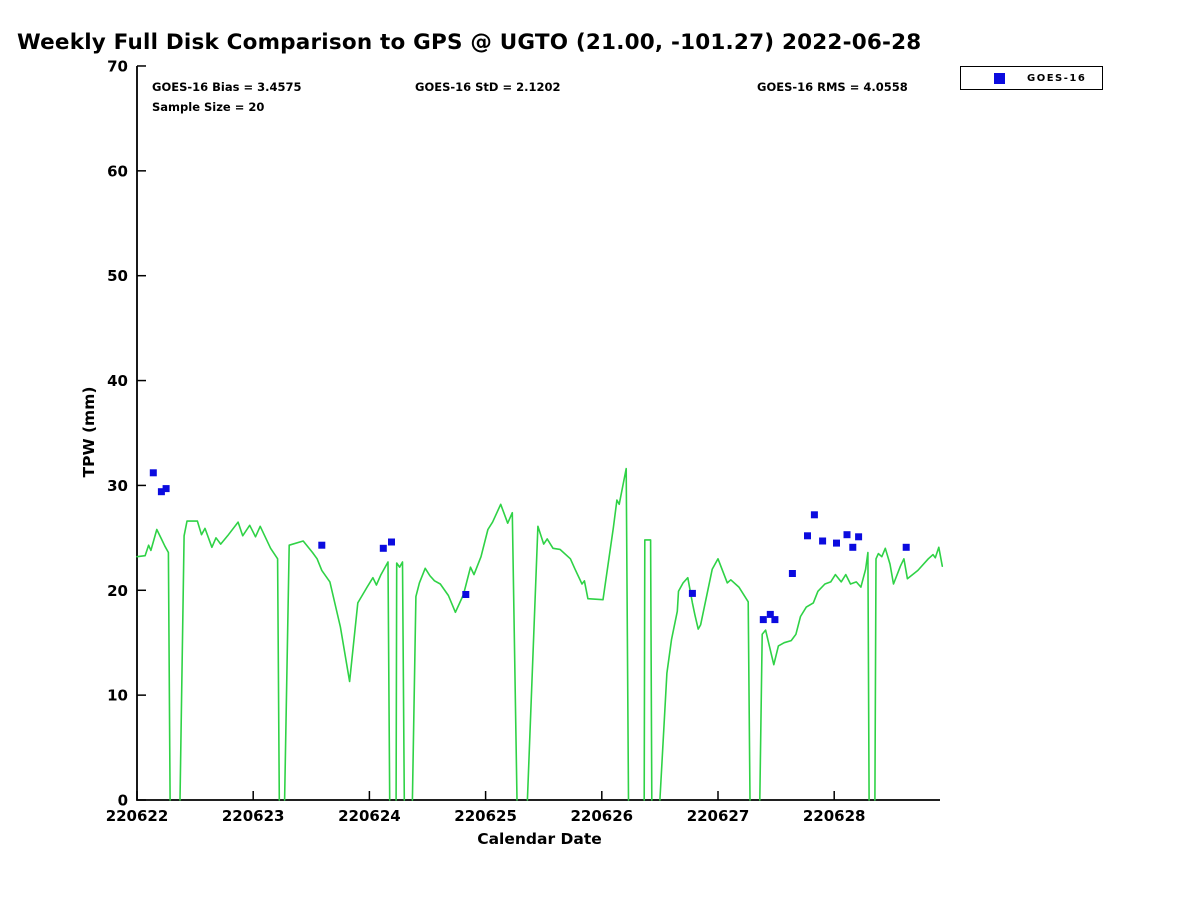 This screenshot has height=900, width=1200. Describe the element at coordinates (117, 171) in the screenshot. I see `y-tick-label: 60` at that location.